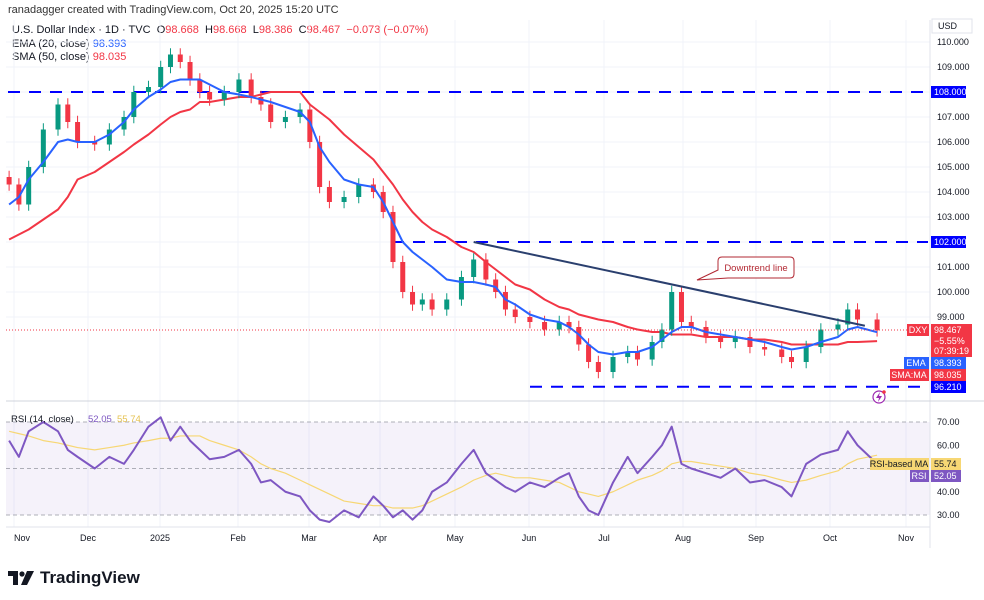  I want to click on last-price-text: 98.467, so click(948, 330).